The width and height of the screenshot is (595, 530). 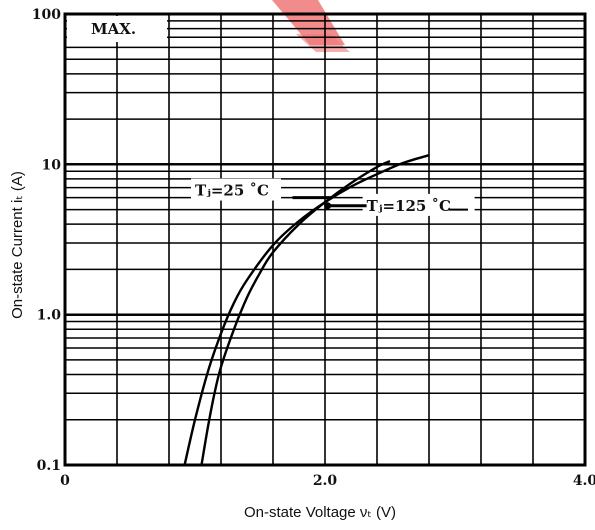 I want to click on y-tick-label: 0.1, so click(x=49, y=466).